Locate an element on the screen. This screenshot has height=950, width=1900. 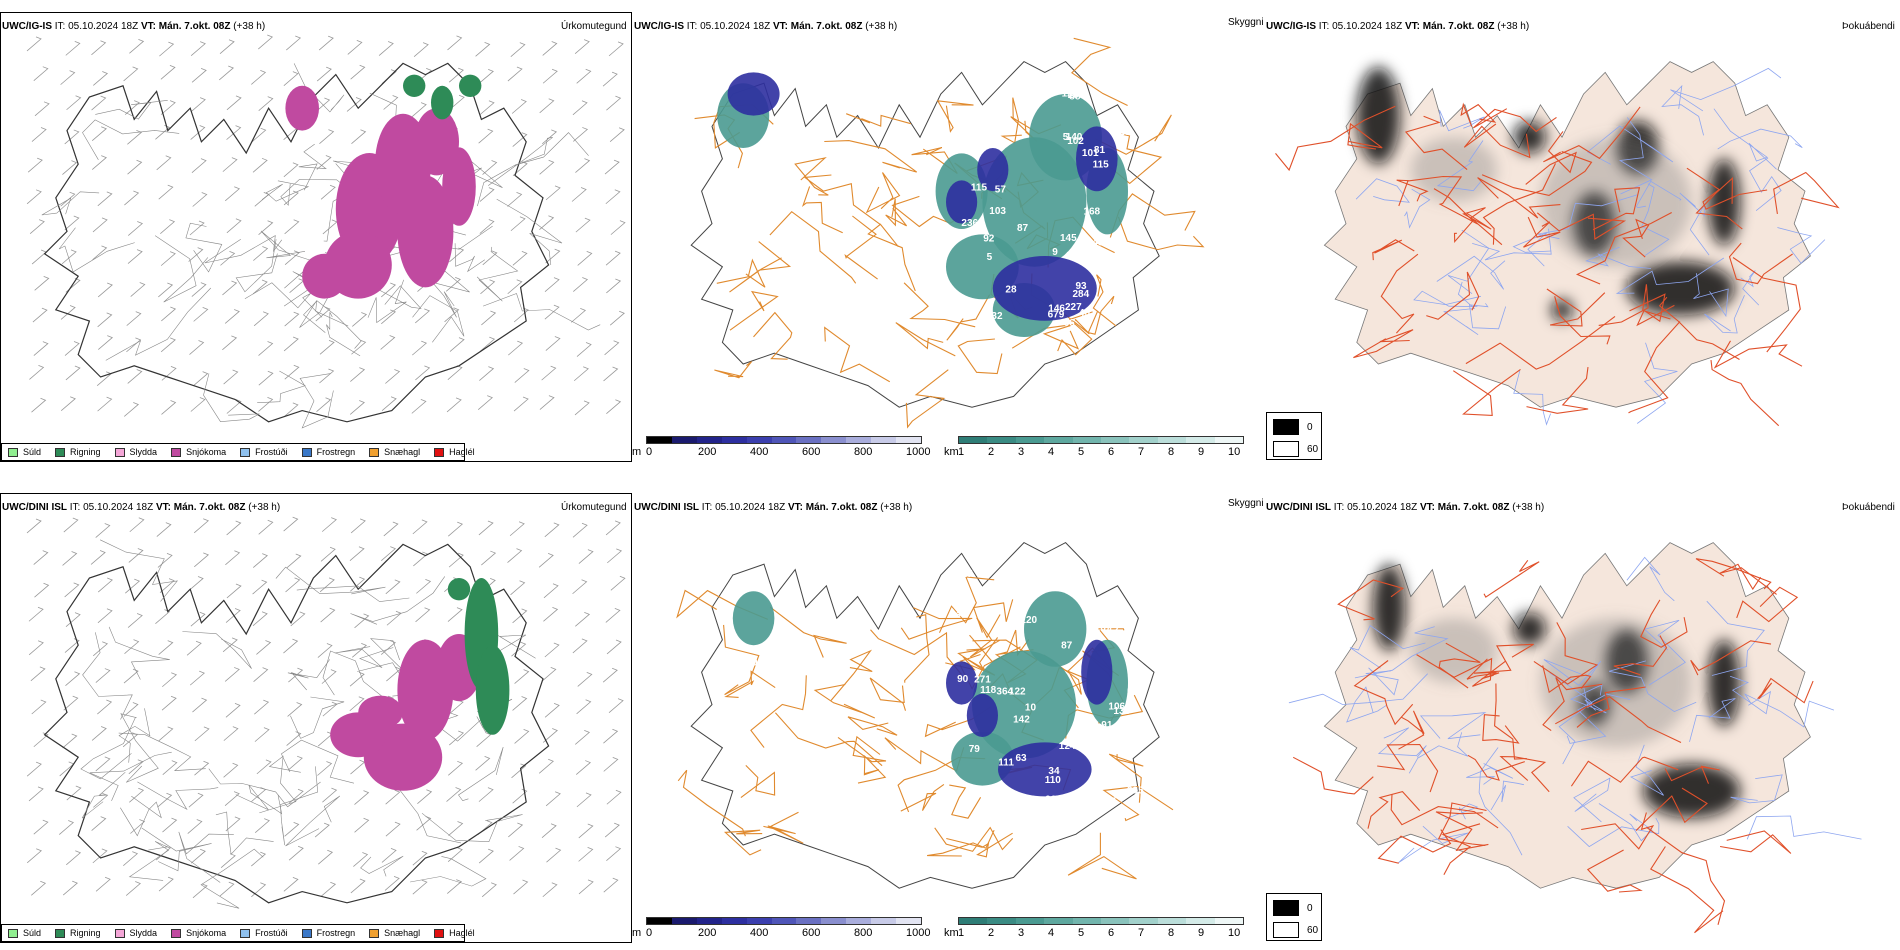
ceiling-label-12: 67 is located at coordinates (1007, 574).